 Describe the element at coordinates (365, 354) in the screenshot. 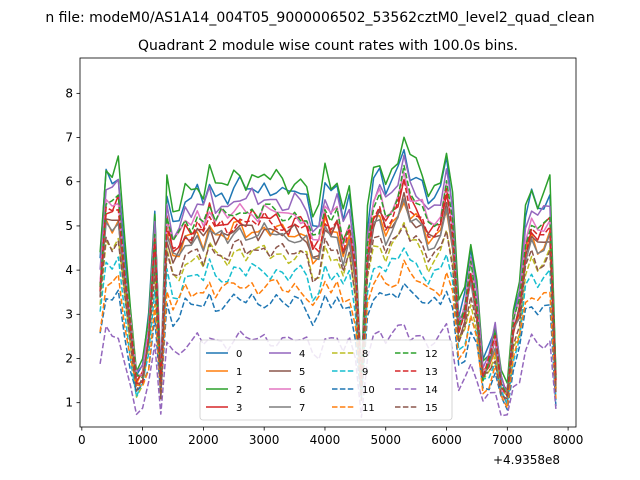

I see `legend-label-8: 8` at that location.